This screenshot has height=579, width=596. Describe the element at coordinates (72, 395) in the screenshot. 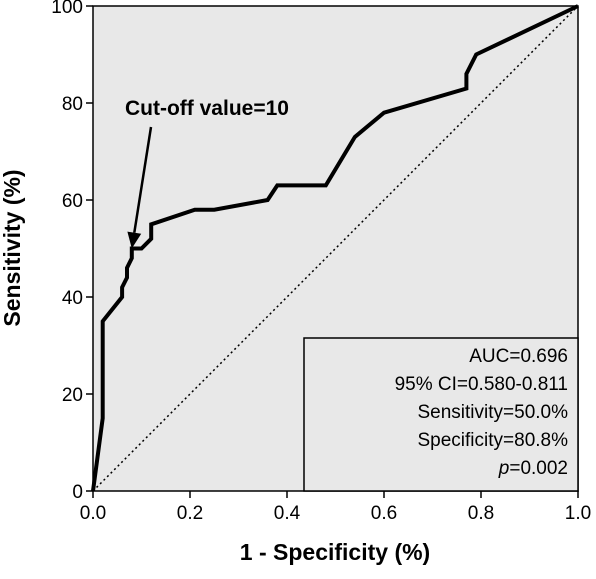

I see `y-tick-label: 20` at that location.